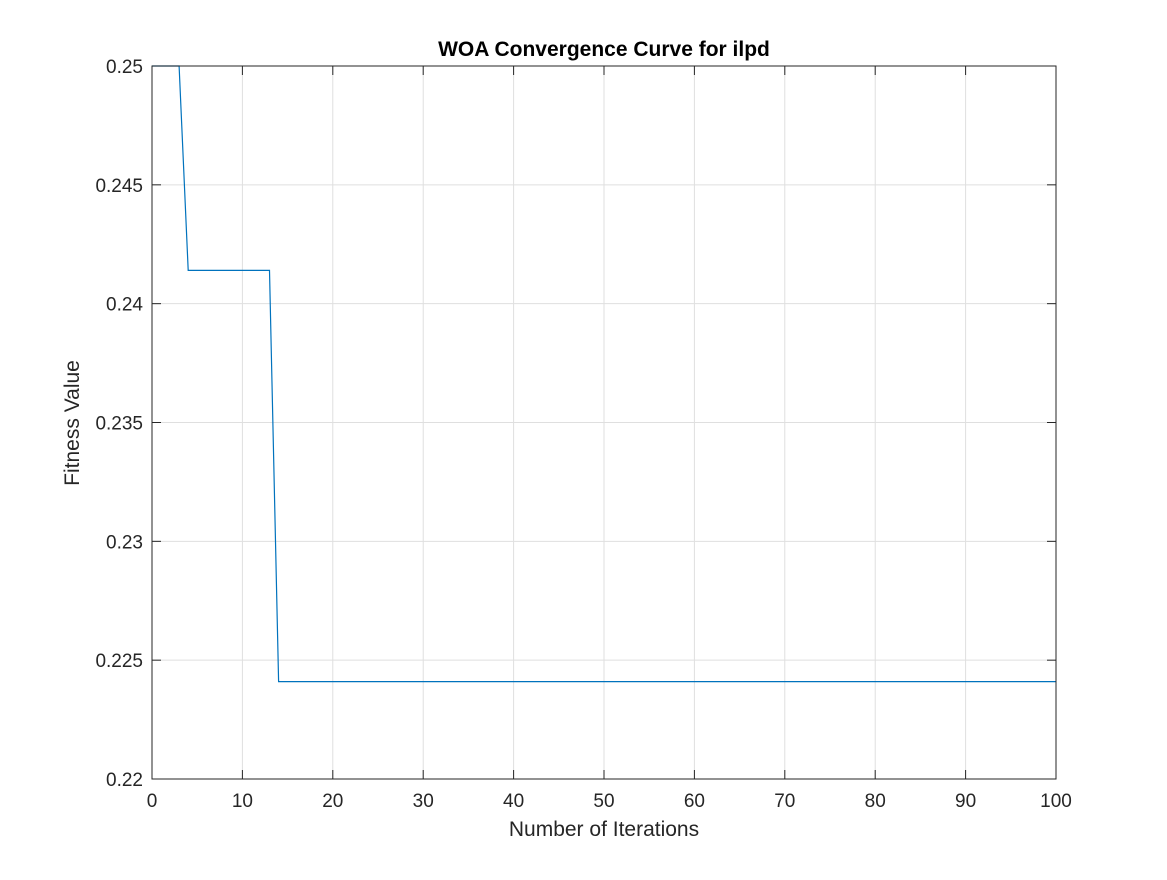  I want to click on y-tick-label: 0.25, so click(124, 67).